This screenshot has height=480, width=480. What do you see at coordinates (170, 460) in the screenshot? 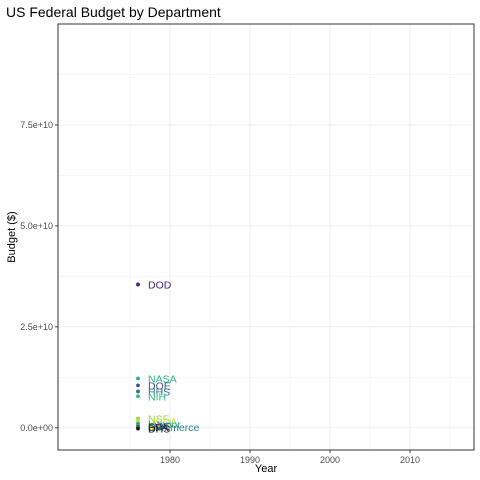
I see `x-tick-label: 1980` at bounding box center [170, 460].